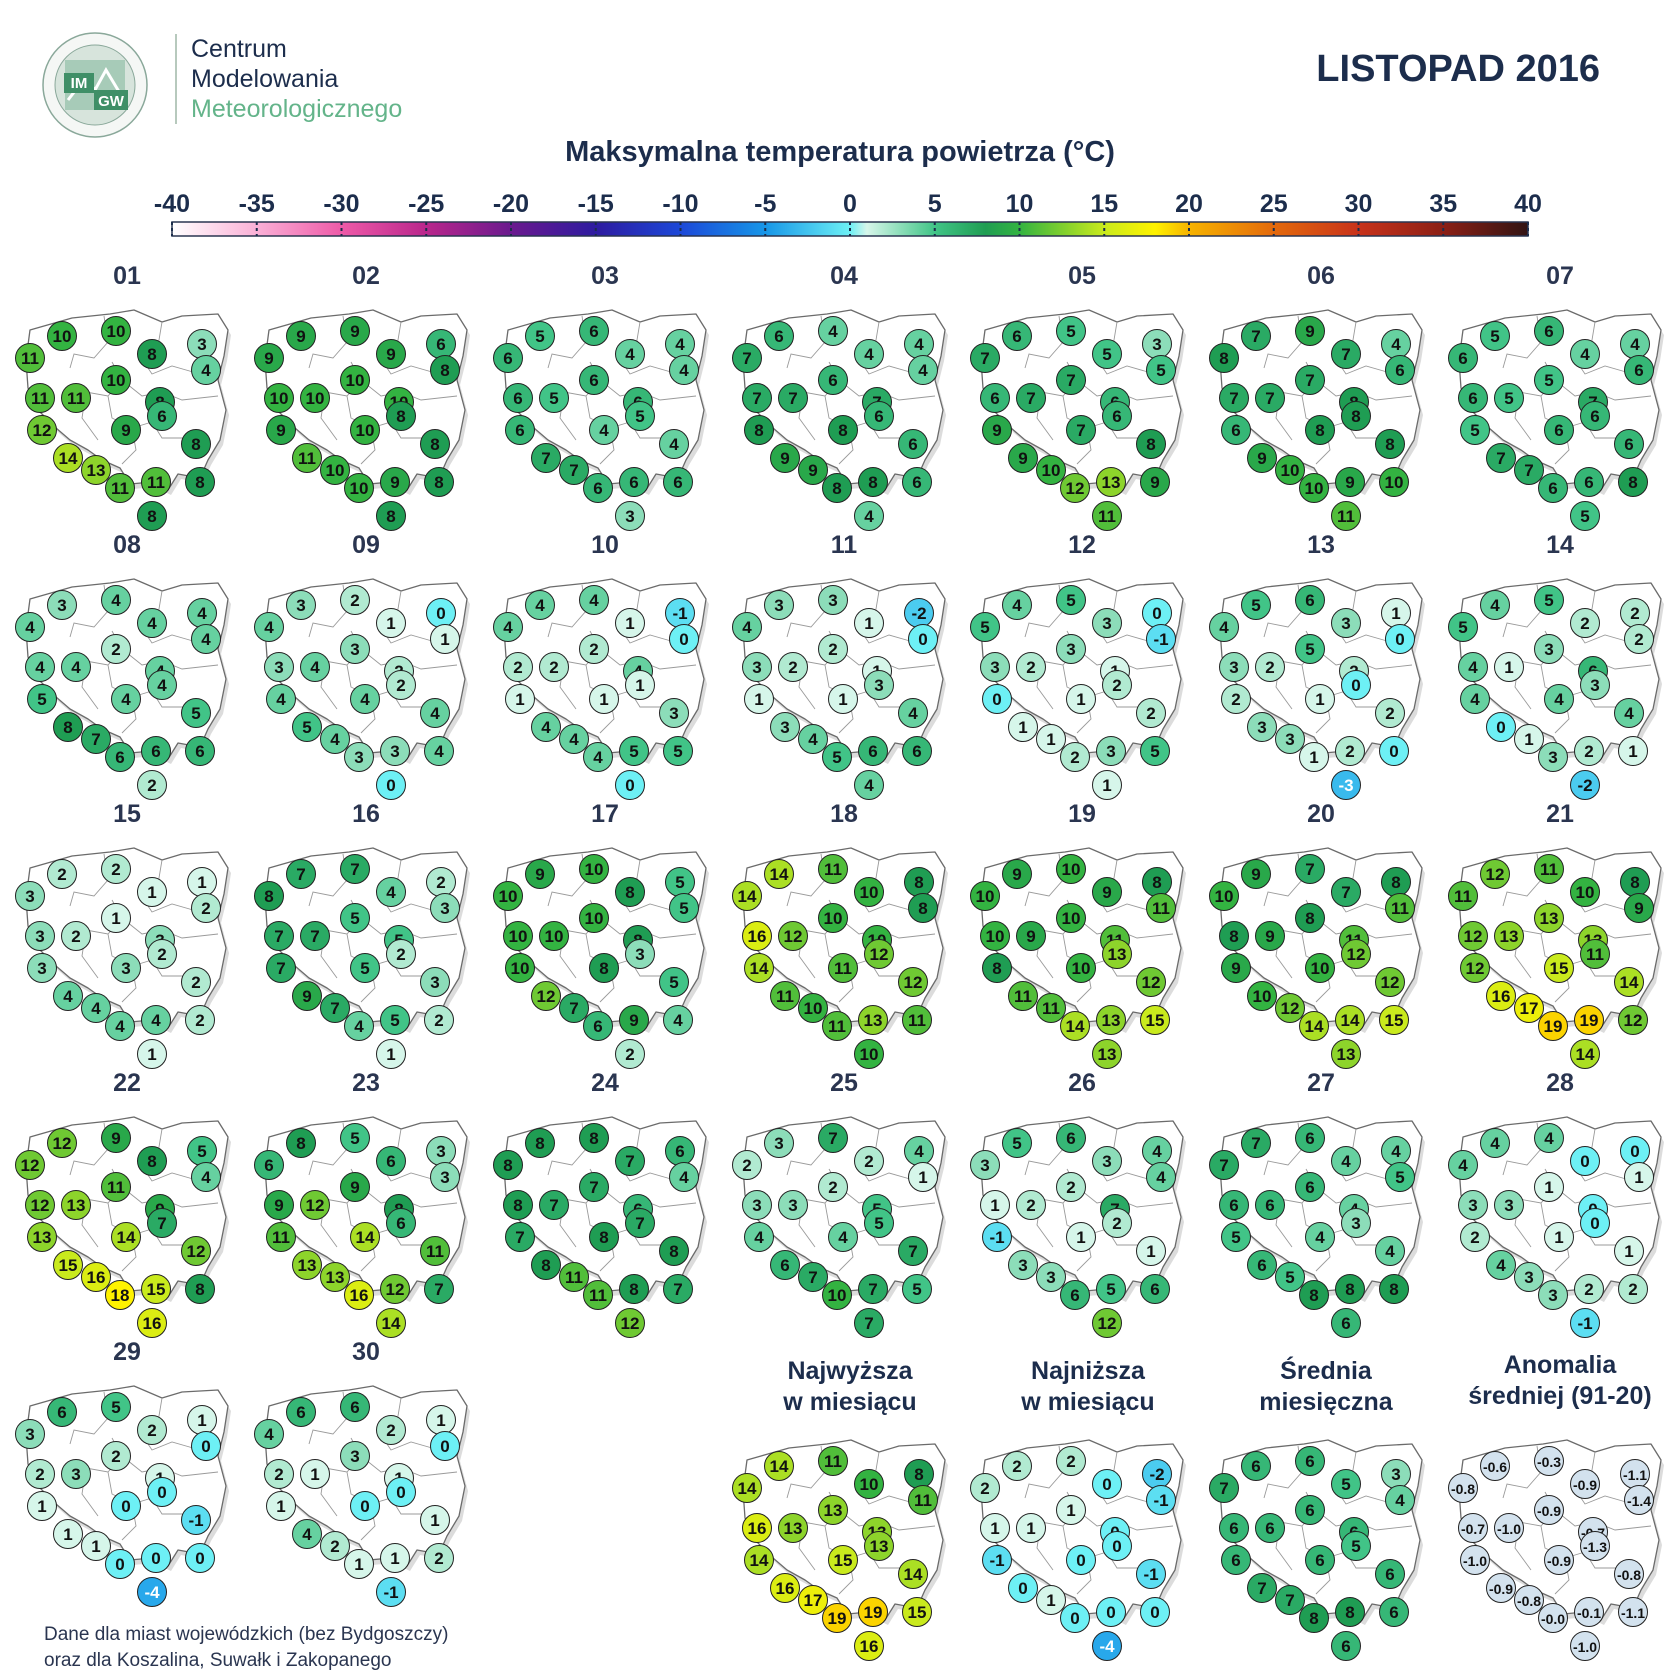 The image size is (1680, 1680). Describe the element at coordinates (1106, 785) in the screenshot. I see `station-value: 1` at that location.